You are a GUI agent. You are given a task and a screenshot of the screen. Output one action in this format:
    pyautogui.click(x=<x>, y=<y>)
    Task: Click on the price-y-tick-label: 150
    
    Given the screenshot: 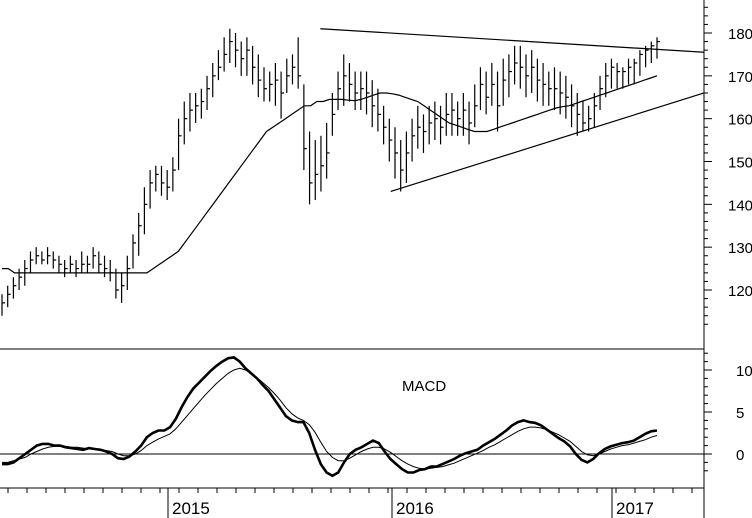 What is the action you would take?
    pyautogui.click(x=740, y=163)
    